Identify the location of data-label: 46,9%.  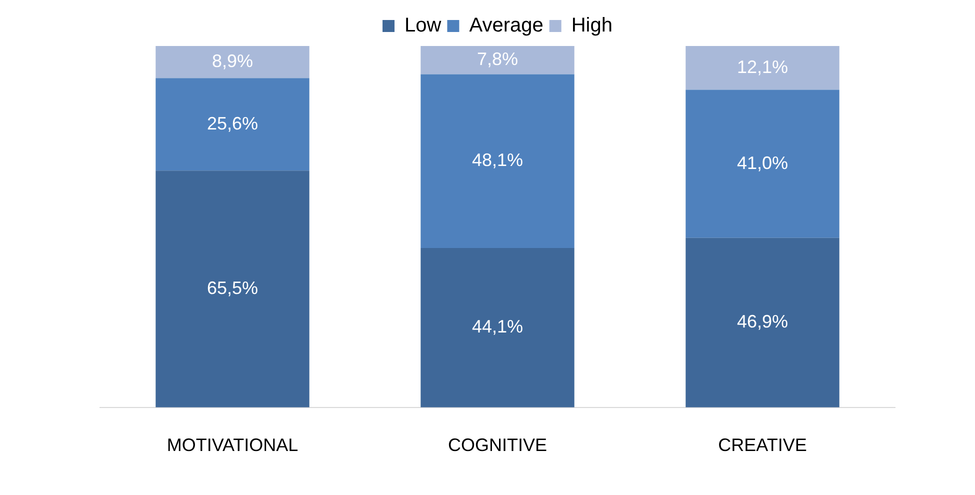
(762, 322).